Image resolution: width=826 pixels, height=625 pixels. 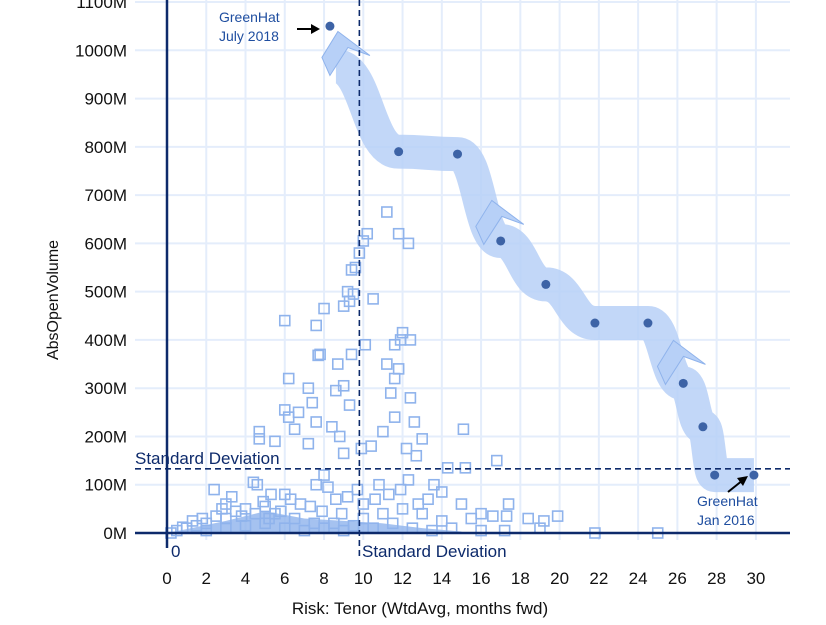 I want to click on std-dev-x-label: Standard Deviation, so click(x=434, y=551).